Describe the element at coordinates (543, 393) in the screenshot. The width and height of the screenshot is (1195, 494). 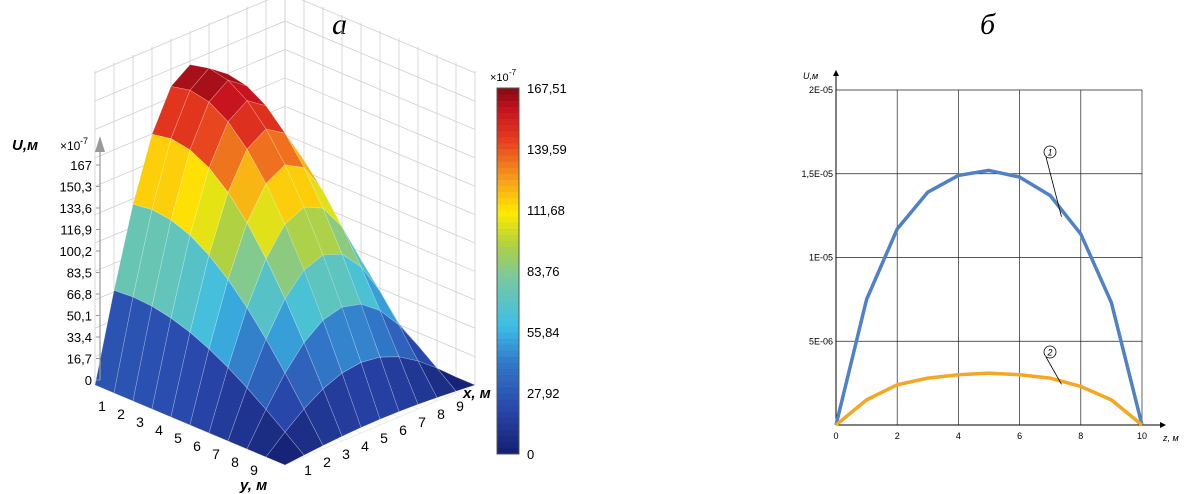
I see `colorbar-tick-label: 27,92` at that location.